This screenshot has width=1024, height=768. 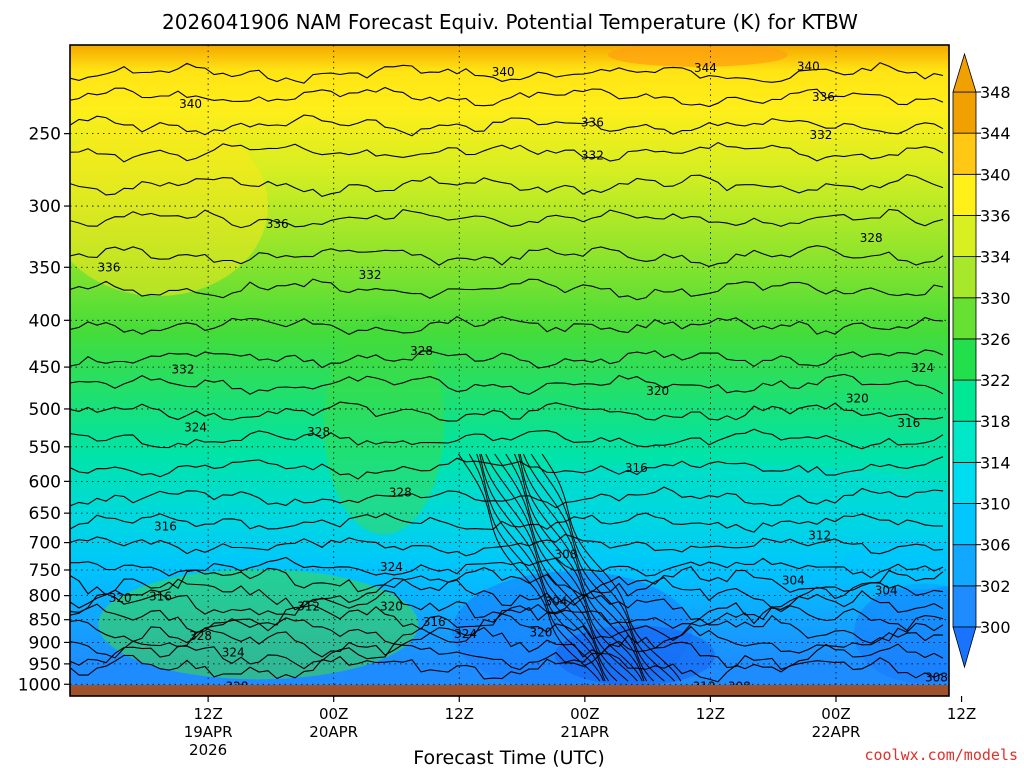 I want to click on x-tick-label: 19APR, so click(x=208, y=732).